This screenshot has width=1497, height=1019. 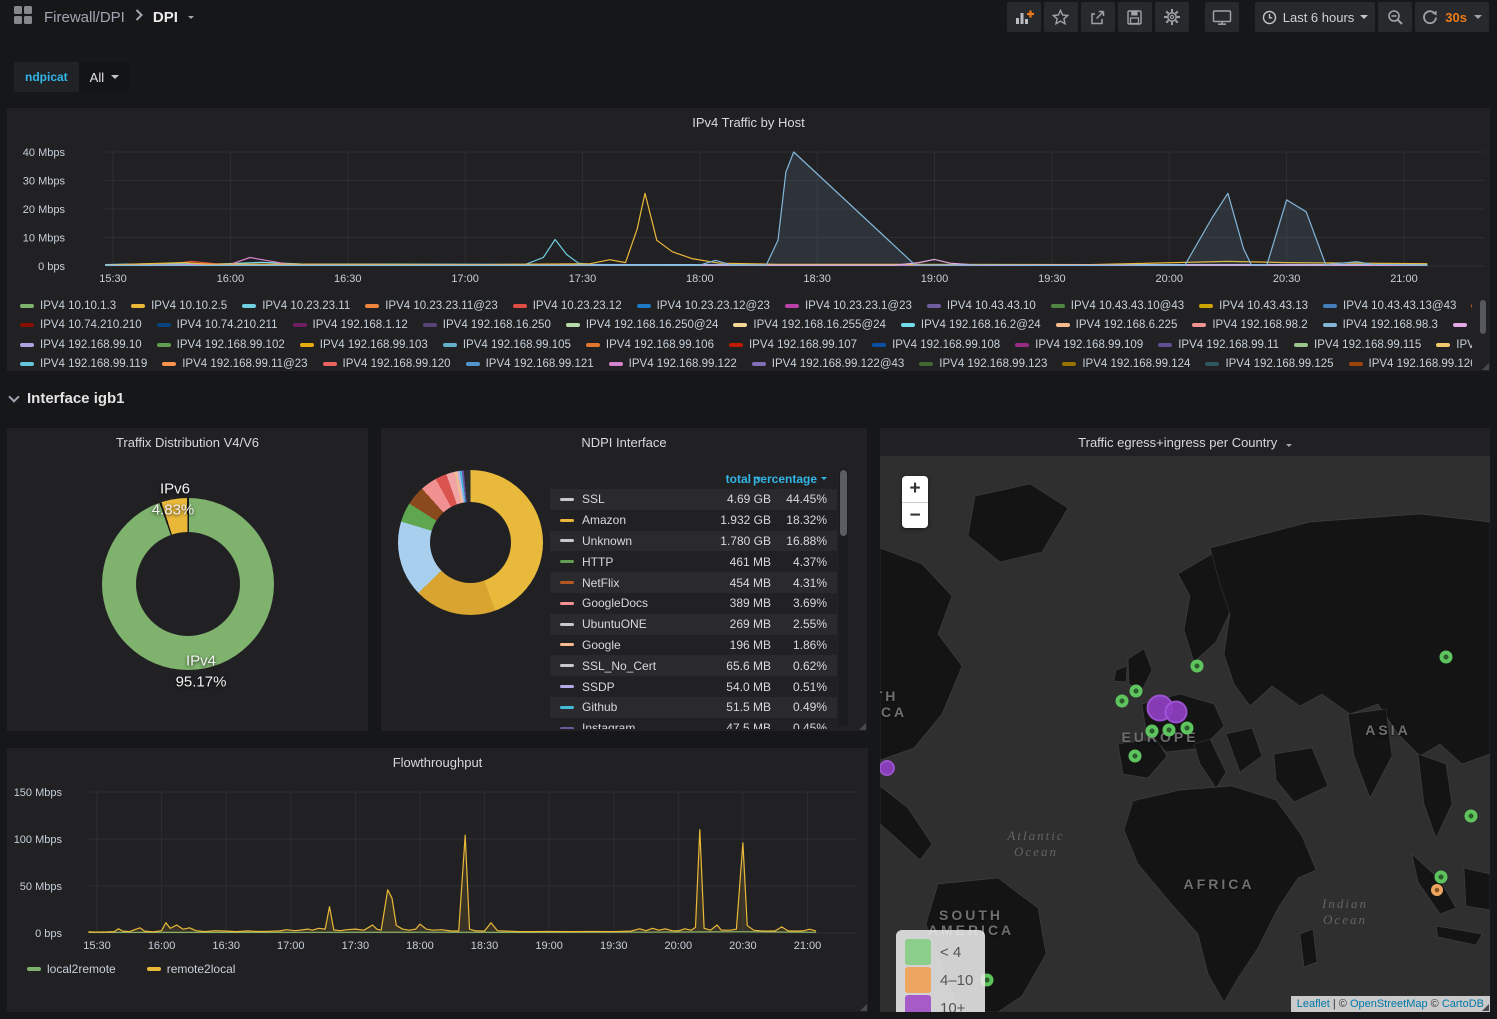 I want to click on zoom-out-button: −, so click(x=915, y=515).